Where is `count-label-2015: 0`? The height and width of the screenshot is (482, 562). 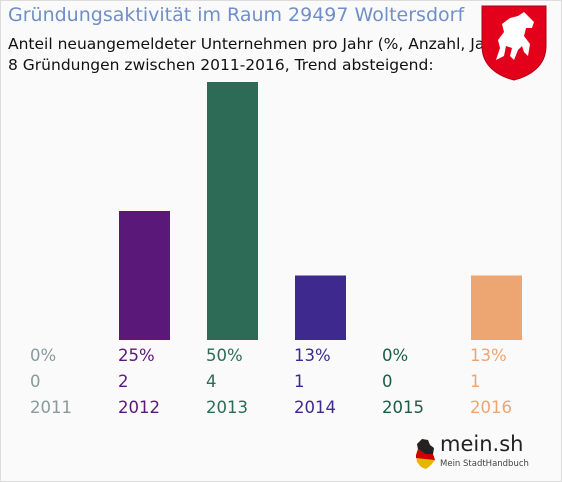 count-label-2015: 0 is located at coordinates (387, 381).